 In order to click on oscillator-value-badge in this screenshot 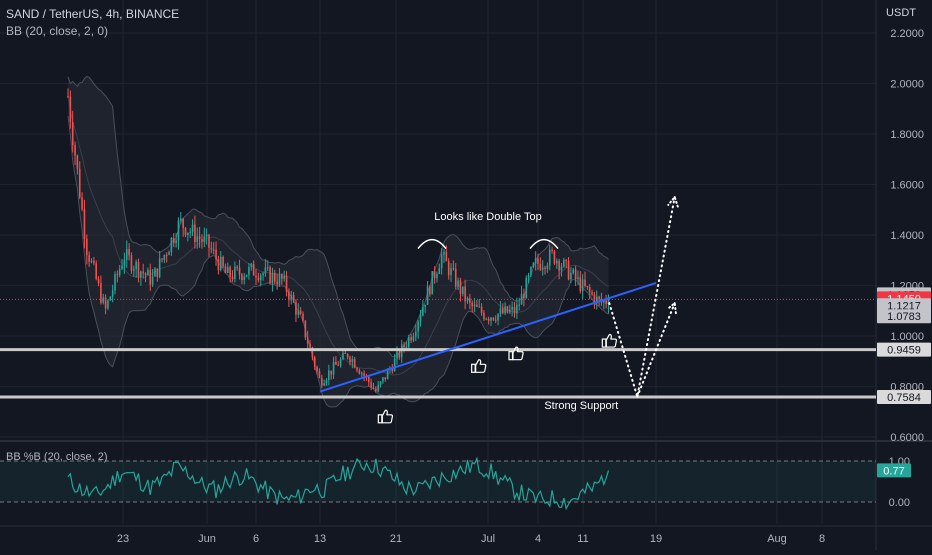, I will do `click(894, 470)`.